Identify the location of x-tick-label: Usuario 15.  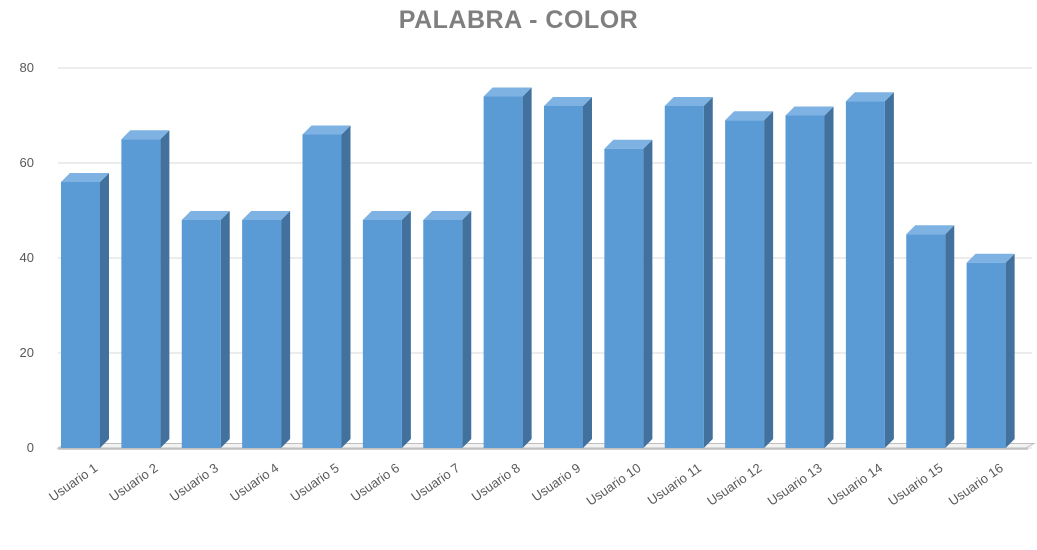
(915, 484).